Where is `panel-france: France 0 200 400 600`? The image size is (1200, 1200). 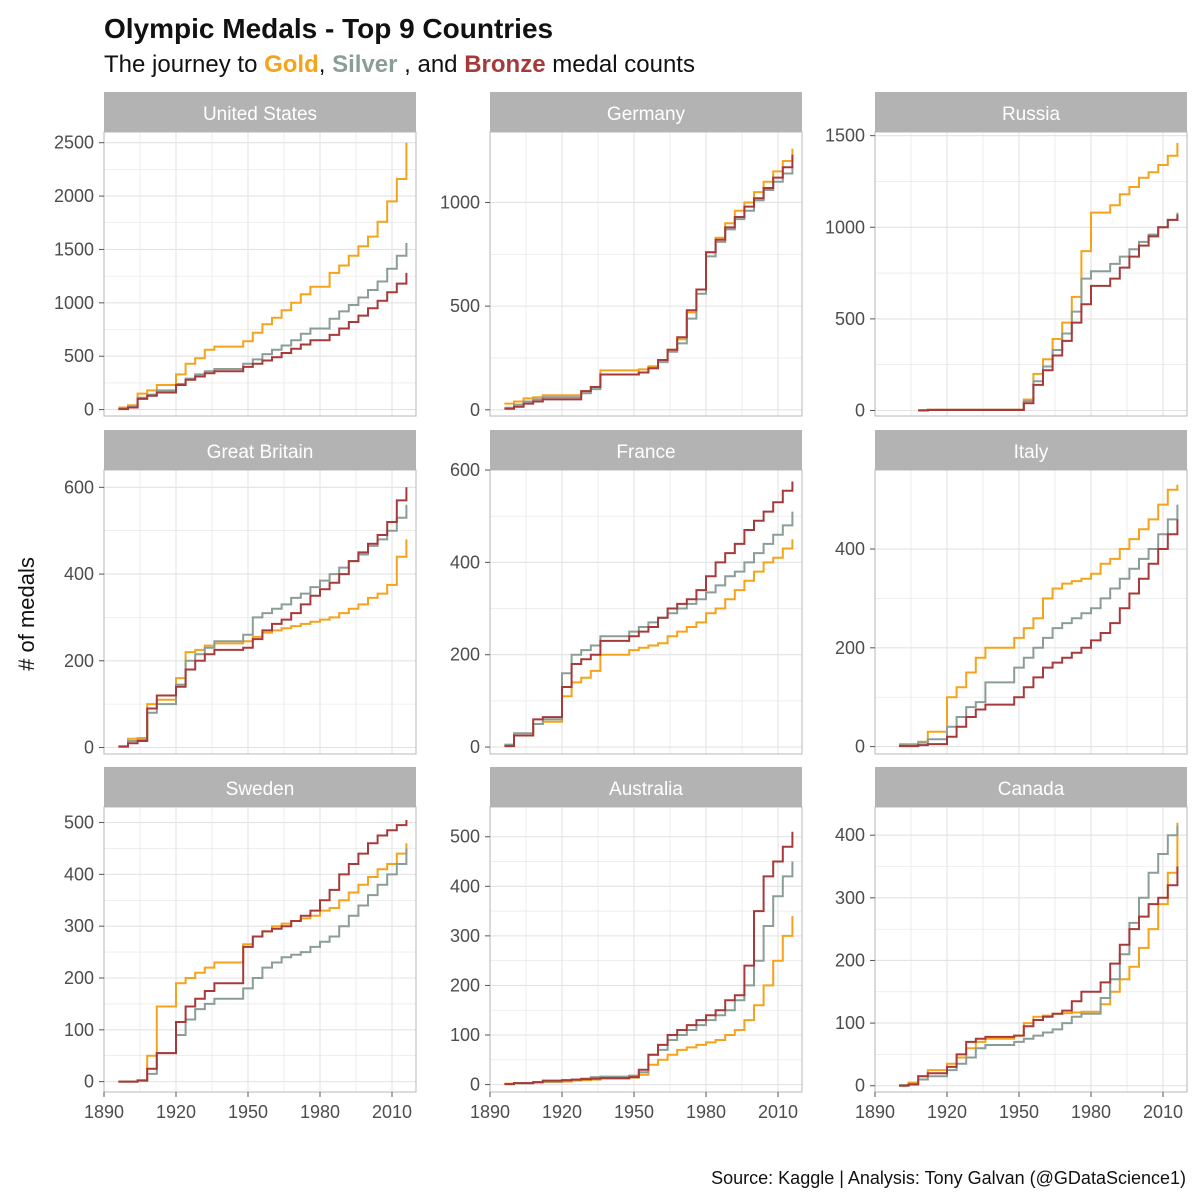 panel-france: France 0 200 400 600 is located at coordinates (626, 593).